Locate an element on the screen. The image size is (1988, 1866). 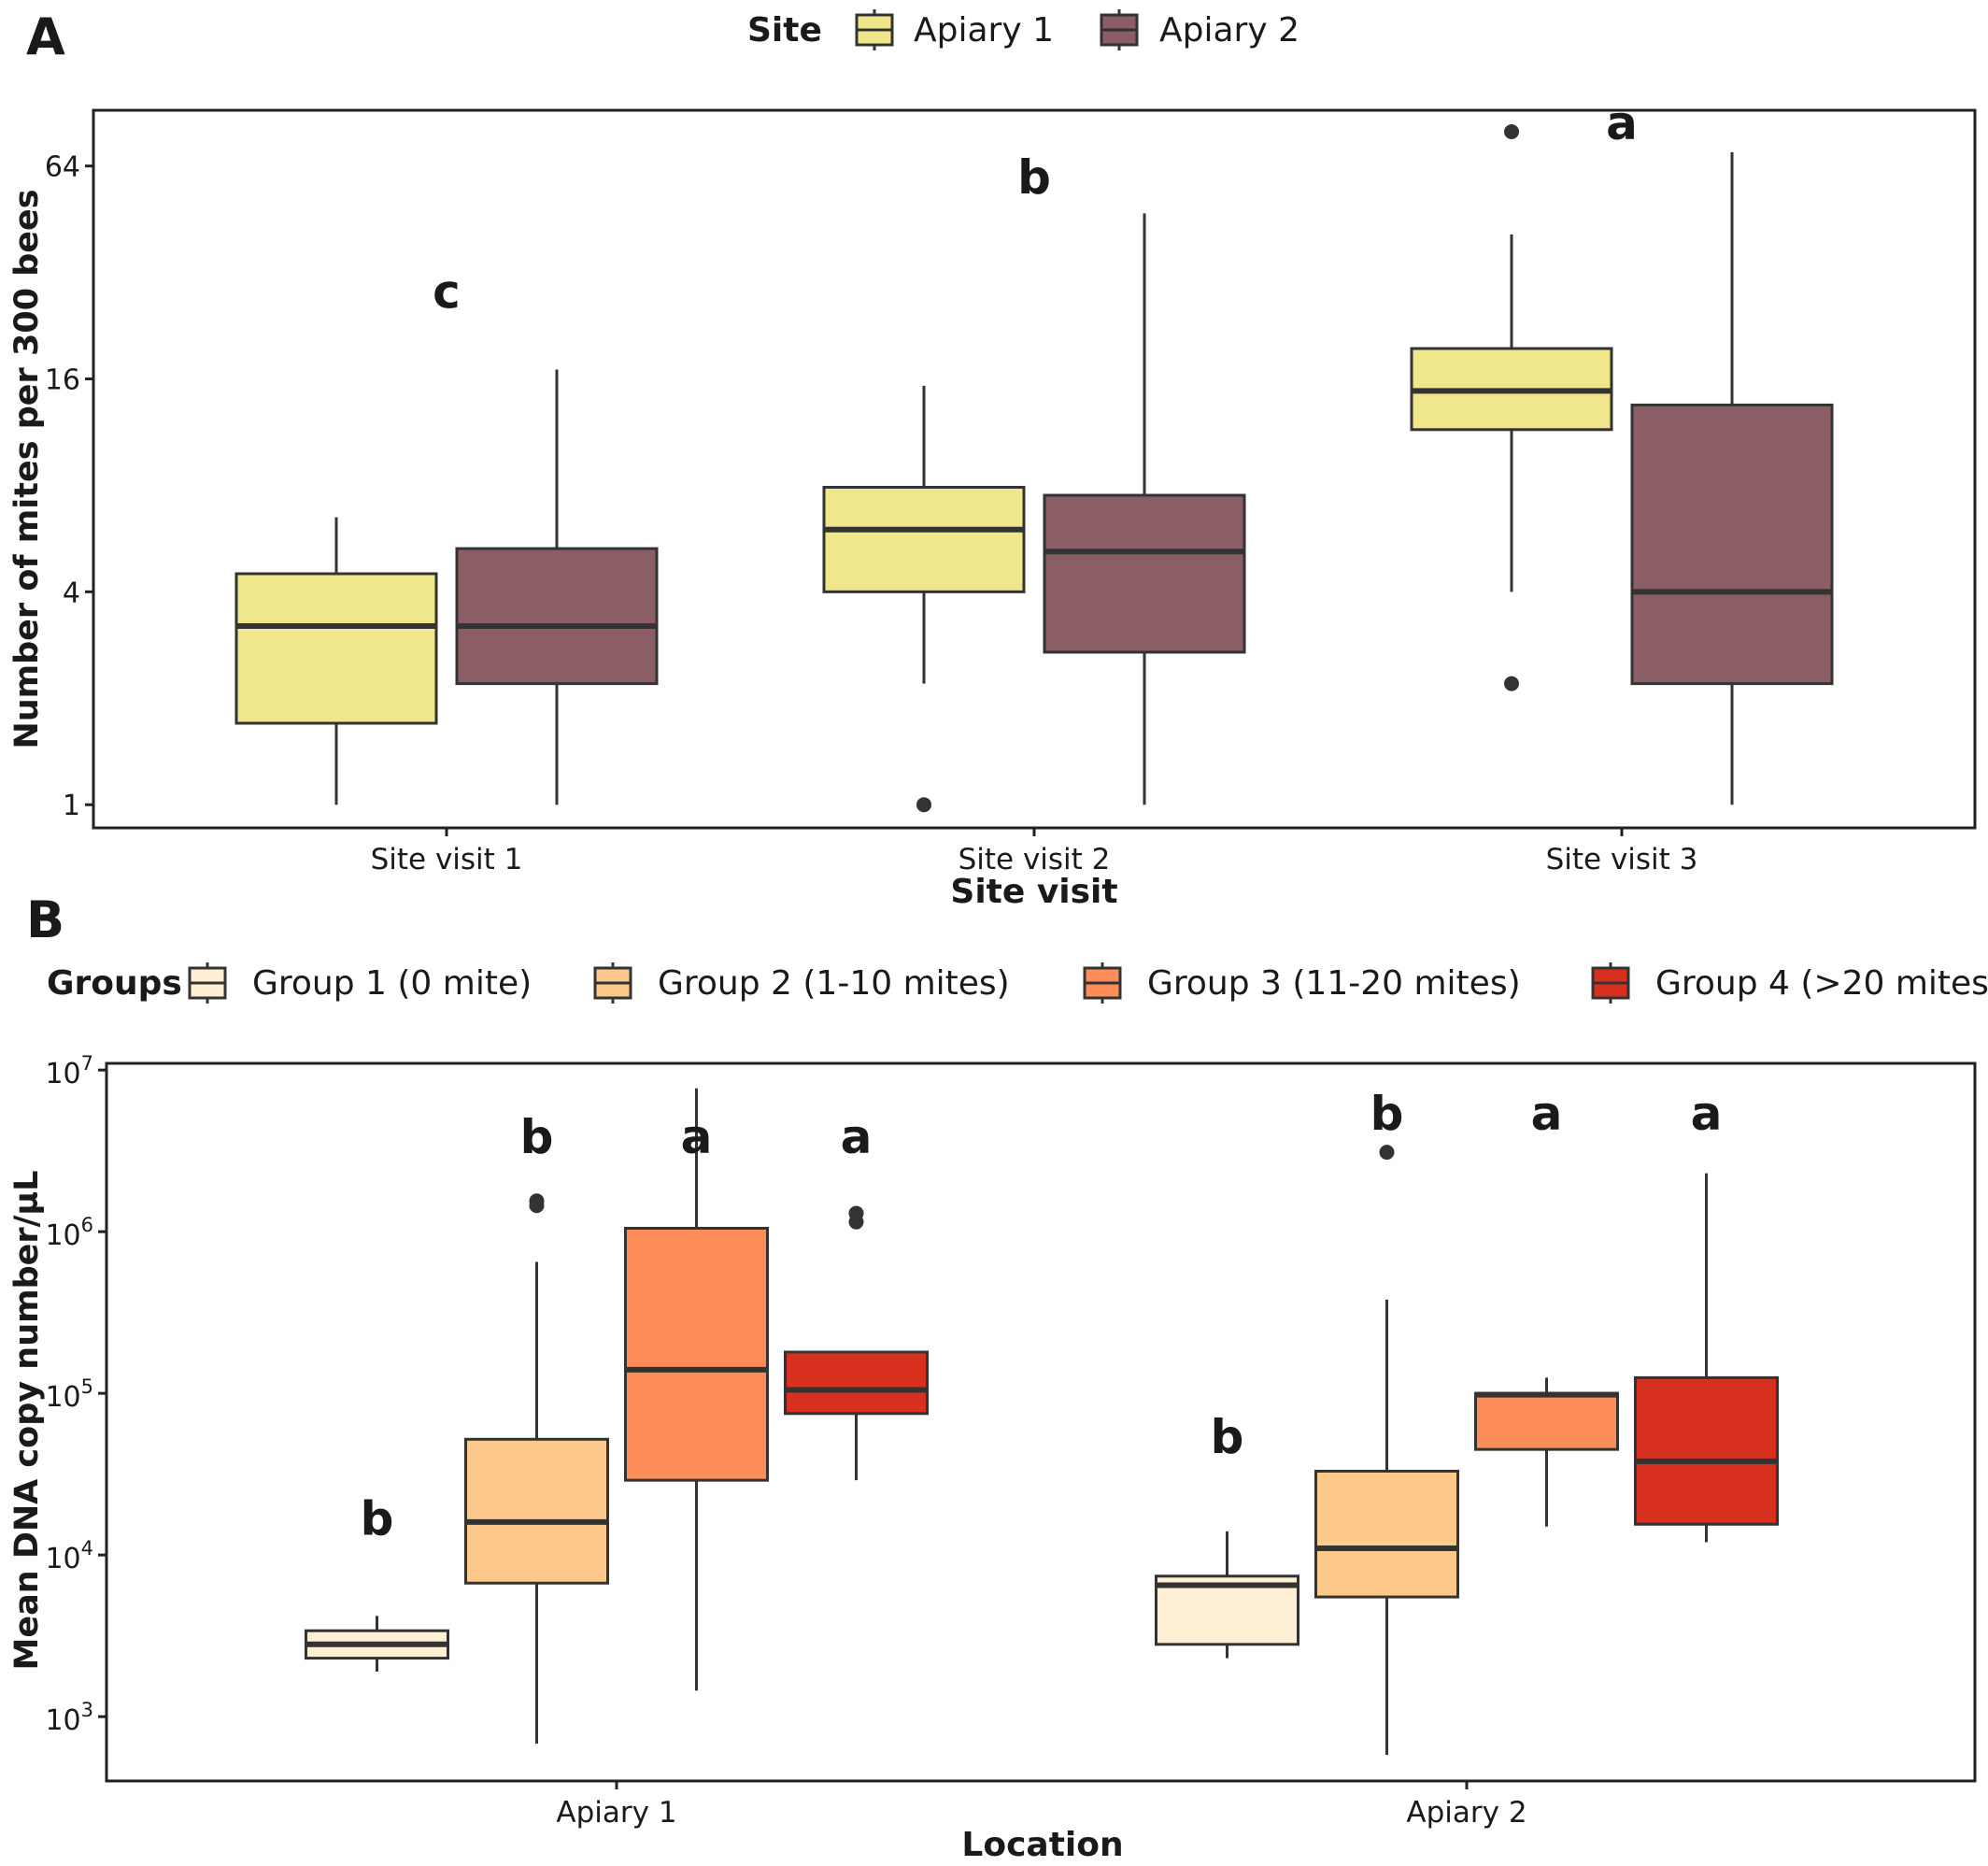
box-b-s3-c1 is located at coordinates (1706, 1358).